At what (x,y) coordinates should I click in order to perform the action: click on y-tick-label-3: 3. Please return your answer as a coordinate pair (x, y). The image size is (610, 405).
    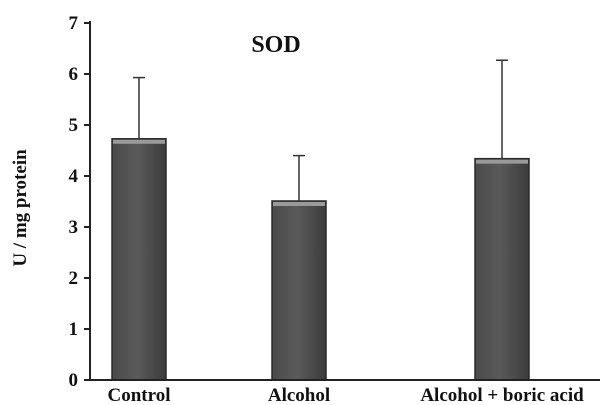
    Looking at the image, I should click on (74, 227).